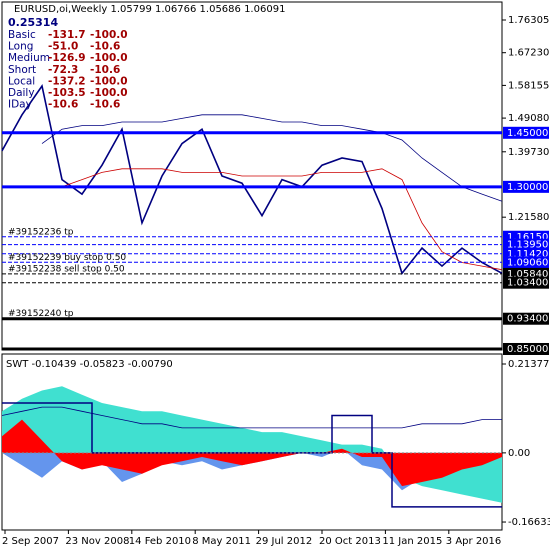  I want to click on info-label: Basic, so click(22, 35).